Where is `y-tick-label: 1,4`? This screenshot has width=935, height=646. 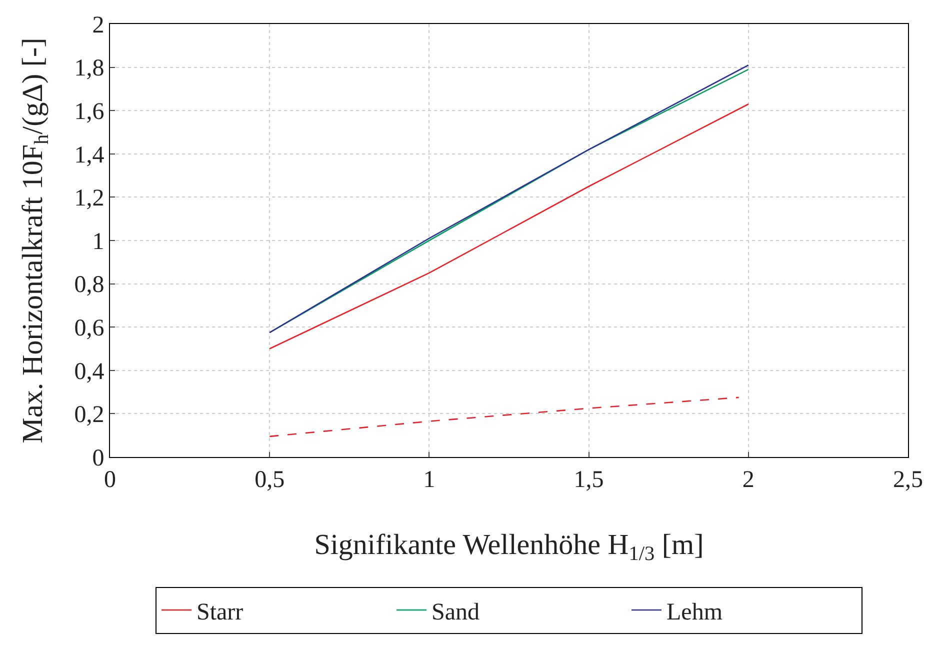 y-tick-label: 1,4 is located at coordinates (89, 155).